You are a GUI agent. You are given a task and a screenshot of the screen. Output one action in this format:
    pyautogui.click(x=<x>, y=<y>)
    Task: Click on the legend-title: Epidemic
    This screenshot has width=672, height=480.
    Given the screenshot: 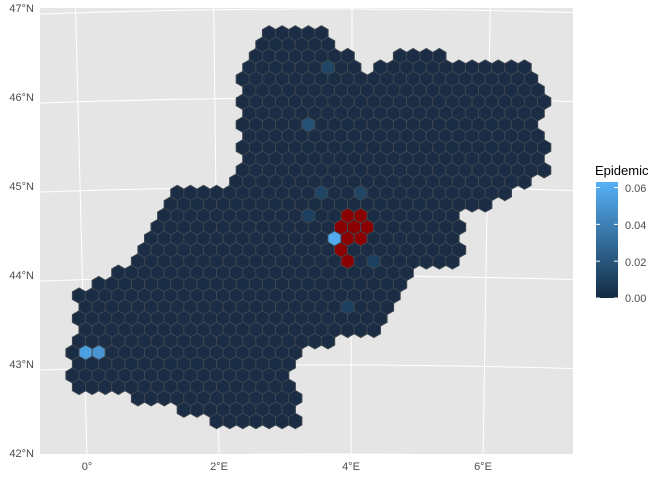 What is the action you would take?
    pyautogui.click(x=622, y=170)
    